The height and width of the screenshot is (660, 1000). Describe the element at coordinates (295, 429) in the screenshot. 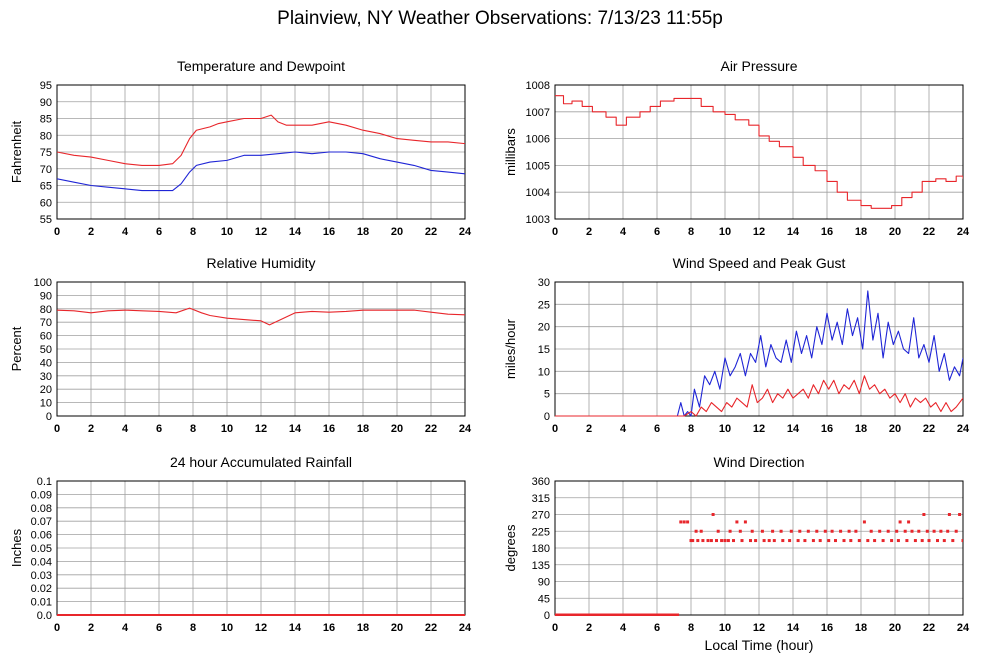

I see `x-tick-label: 14` at that location.